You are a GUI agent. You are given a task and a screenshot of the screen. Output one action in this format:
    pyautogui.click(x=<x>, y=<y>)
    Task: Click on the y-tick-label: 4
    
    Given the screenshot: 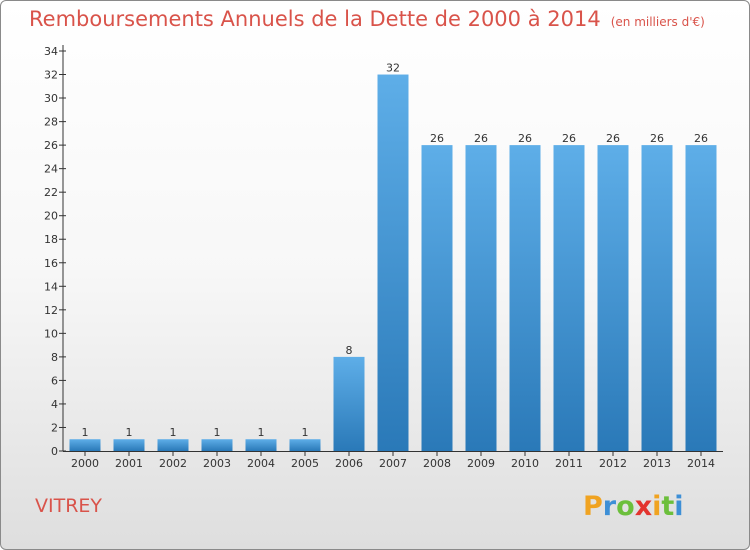 What is the action you would take?
    pyautogui.click(x=54, y=404)
    